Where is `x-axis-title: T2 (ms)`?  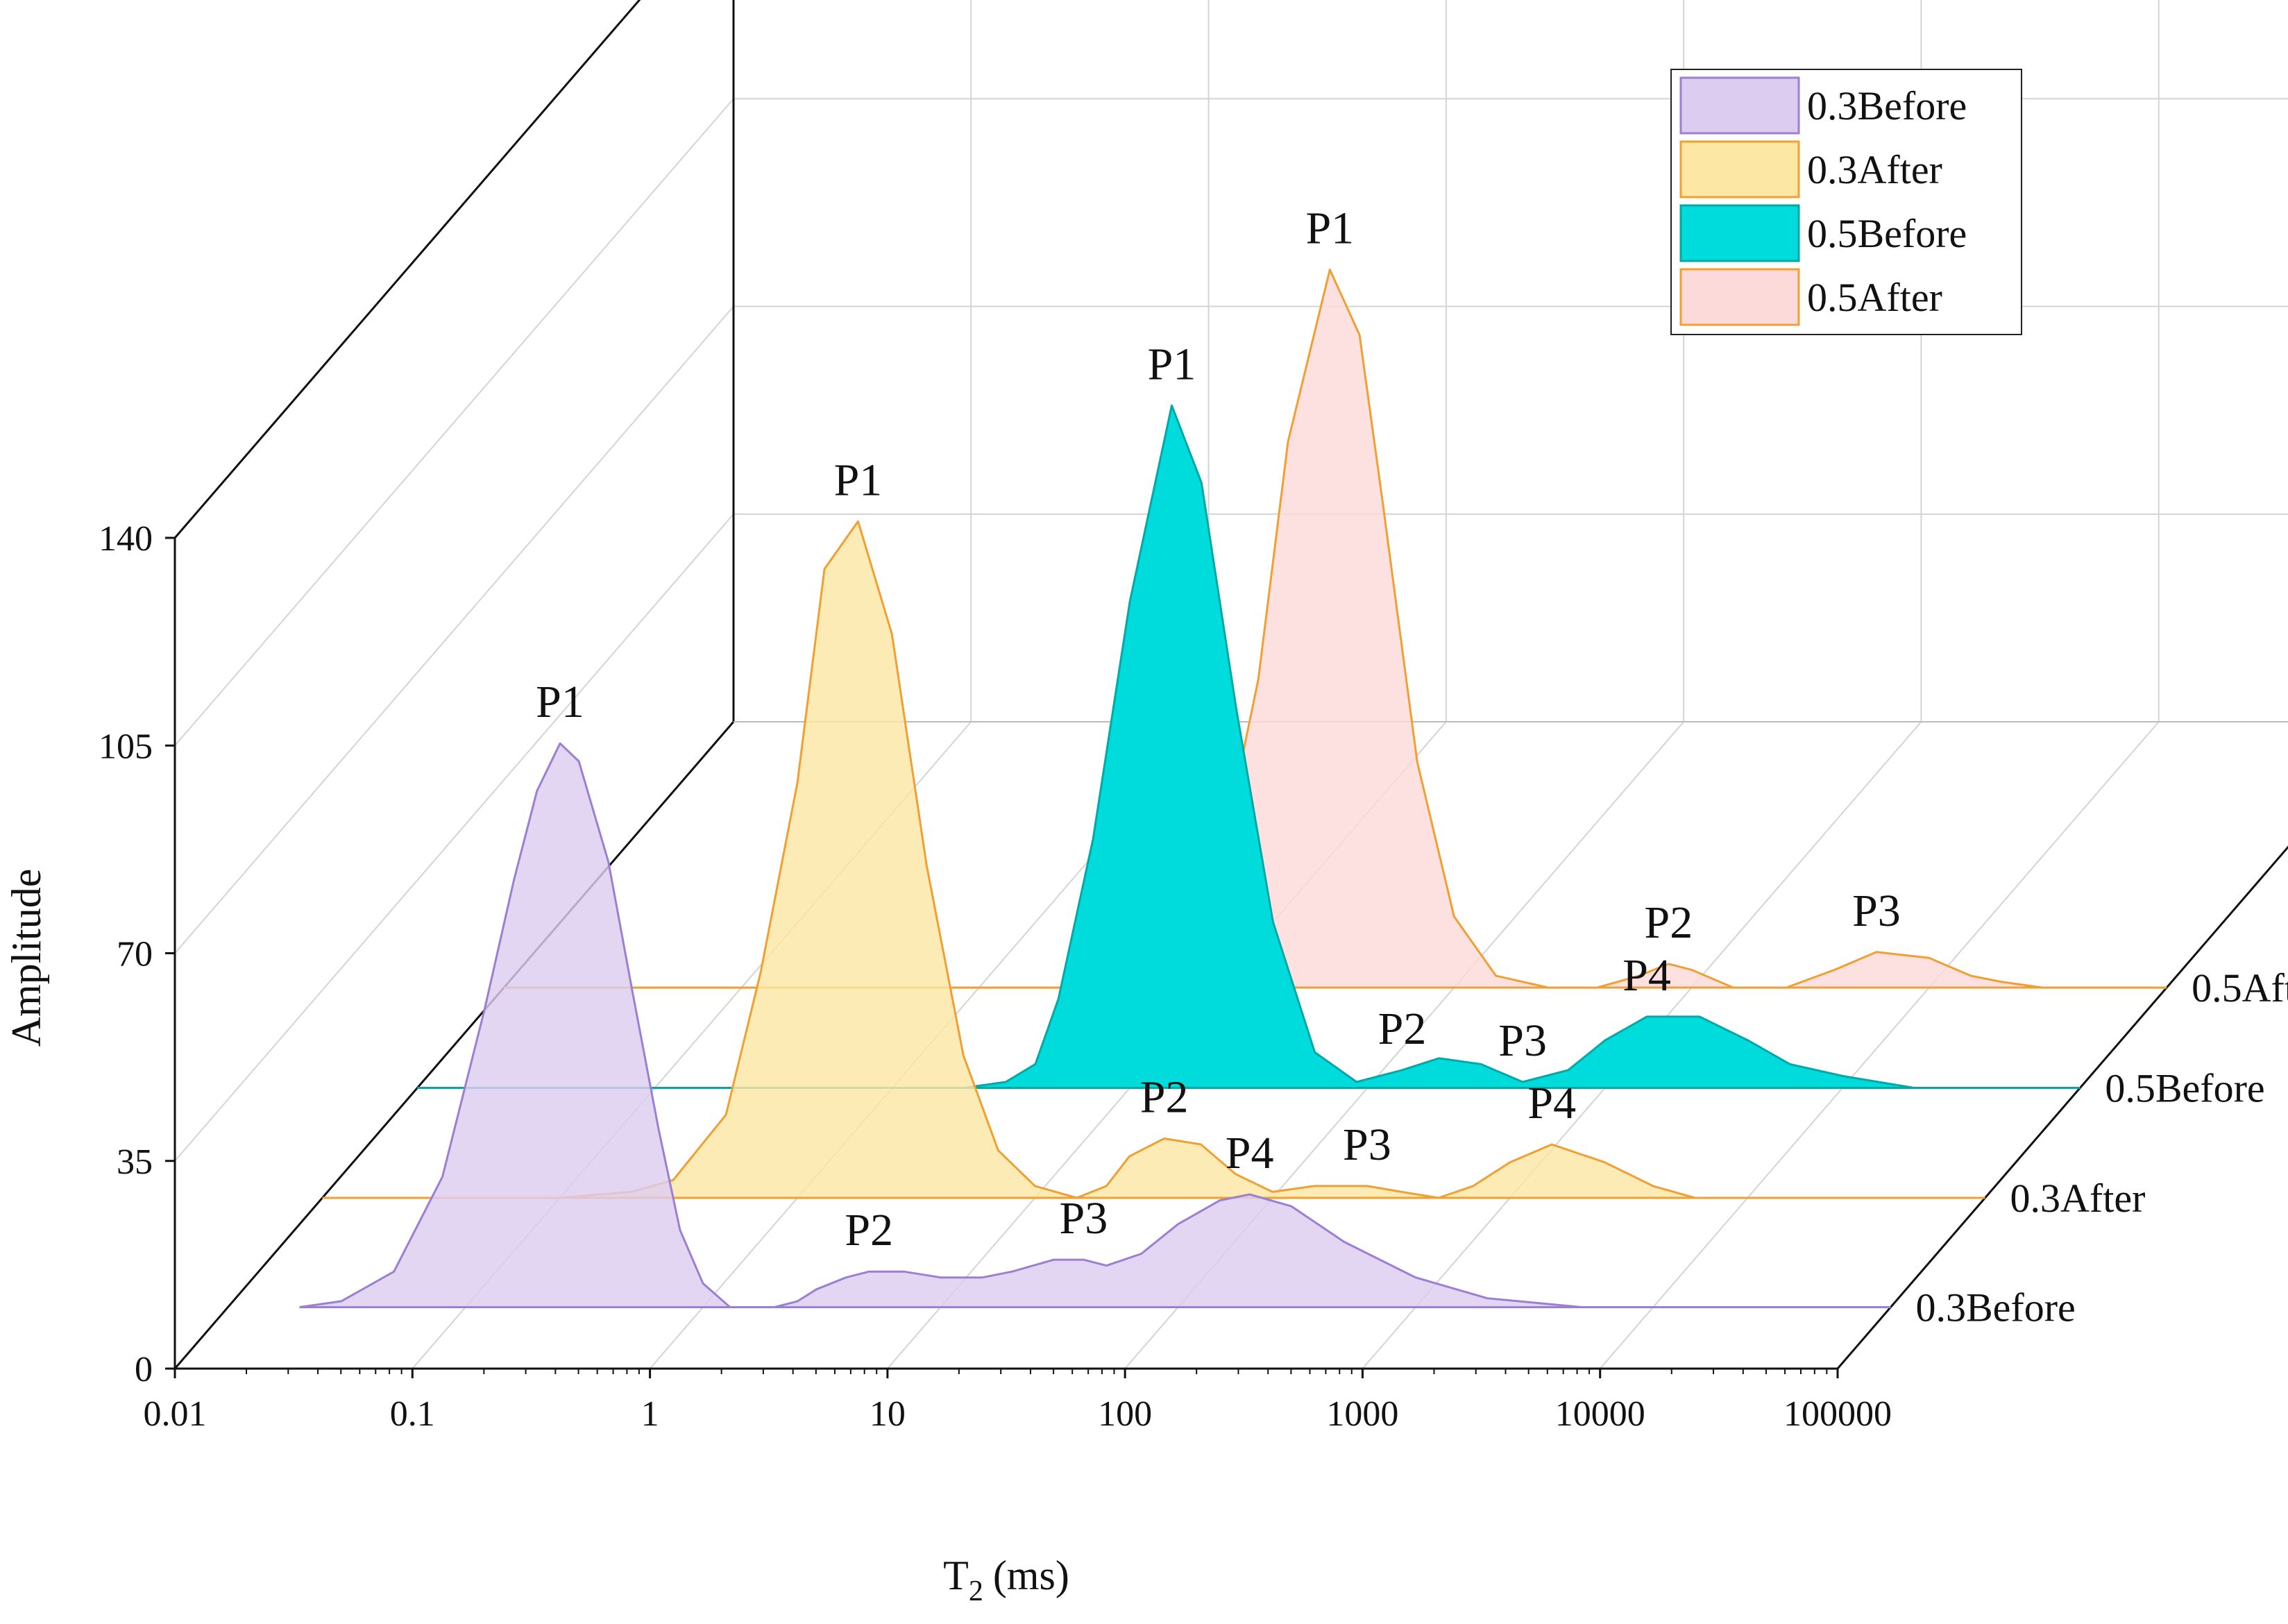
x-axis-title: T2 (ms) is located at coordinates (1006, 1580).